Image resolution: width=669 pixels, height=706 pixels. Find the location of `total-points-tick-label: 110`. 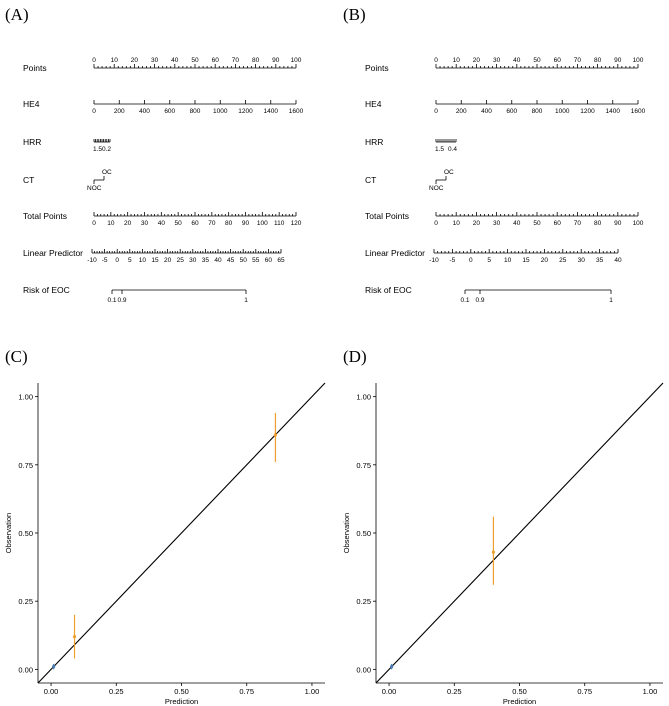

total-points-tick-label: 110 is located at coordinates (279, 223).